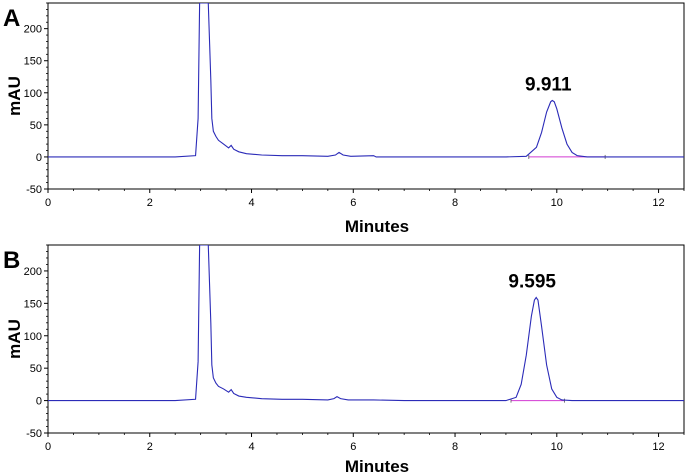 This screenshot has height=476, width=685. I want to click on panel-label: A, so click(11, 18).